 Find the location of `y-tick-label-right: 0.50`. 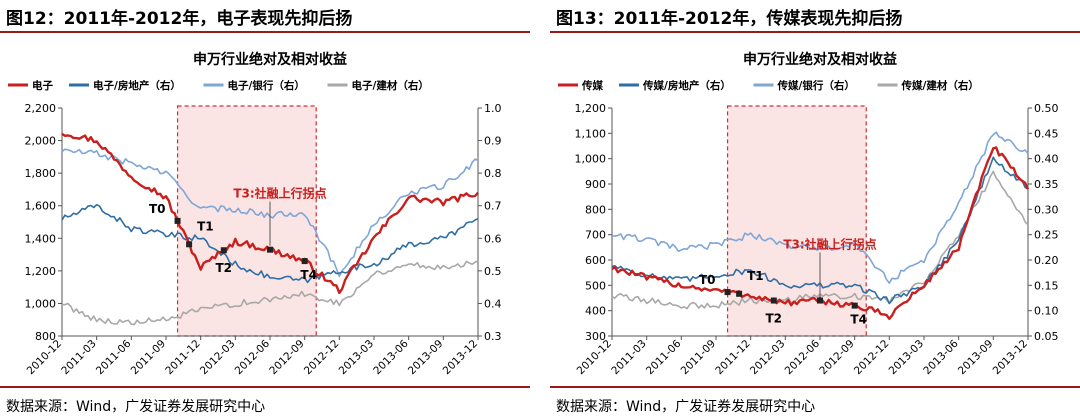

y-tick-label-right: 0.50 is located at coordinates (1046, 108).